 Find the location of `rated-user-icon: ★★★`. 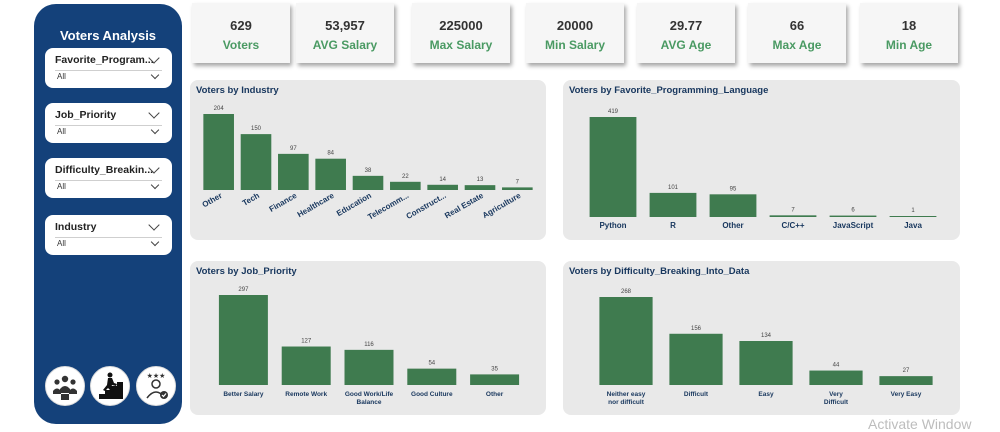

rated-user-icon: ★★★ is located at coordinates (157, 385).